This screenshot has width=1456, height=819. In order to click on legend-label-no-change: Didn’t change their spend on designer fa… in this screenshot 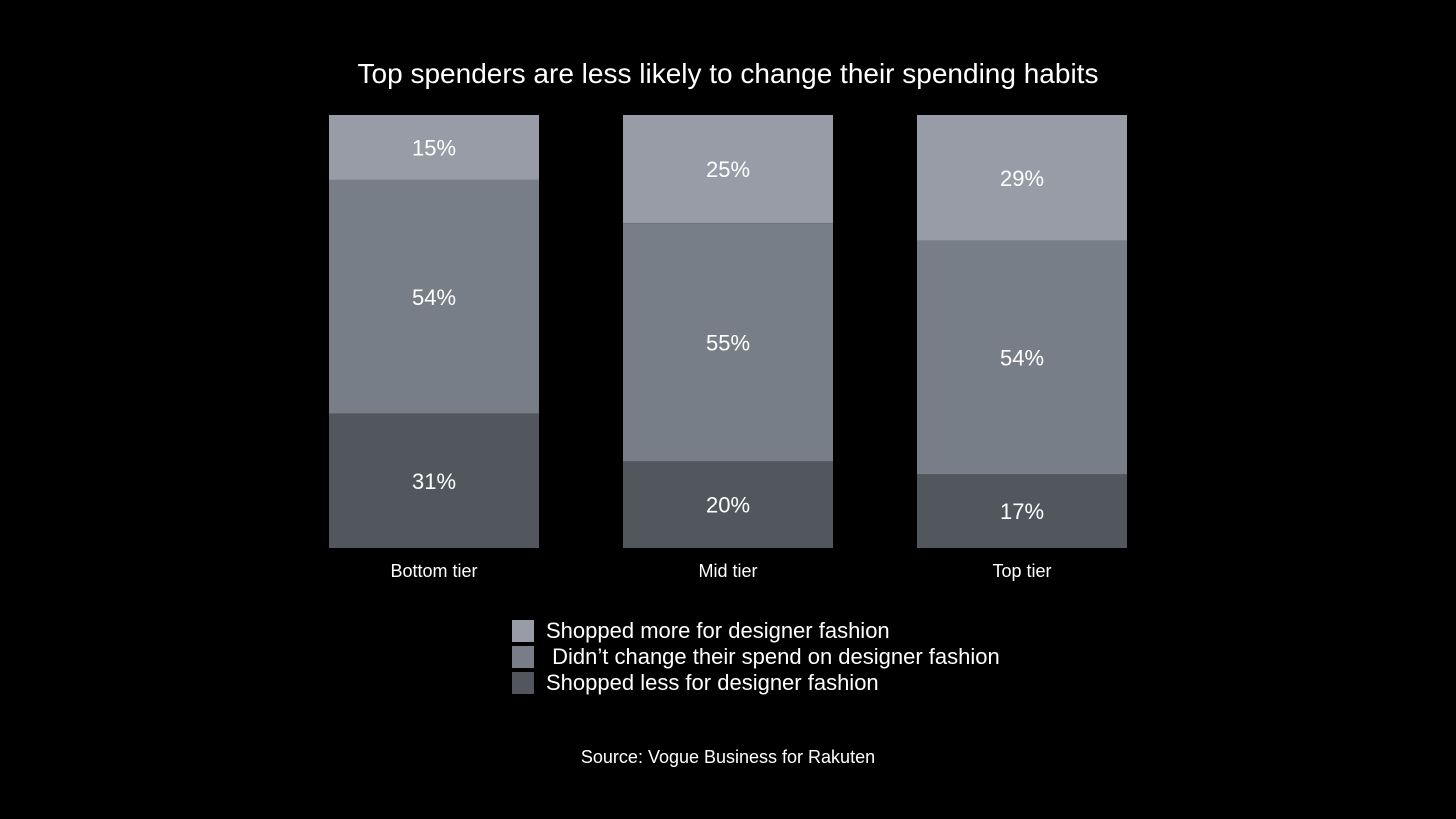, I will do `click(773, 656)`.